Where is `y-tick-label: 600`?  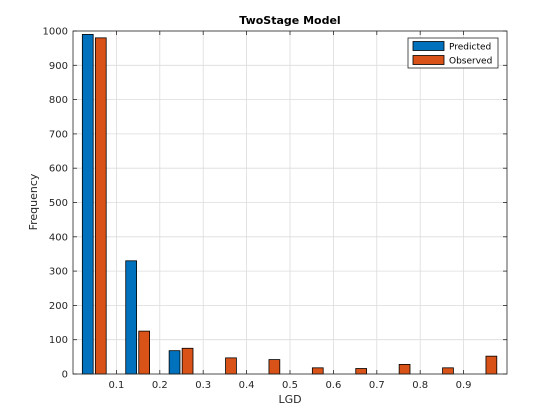
y-tick-label: 600 is located at coordinates (58, 169).